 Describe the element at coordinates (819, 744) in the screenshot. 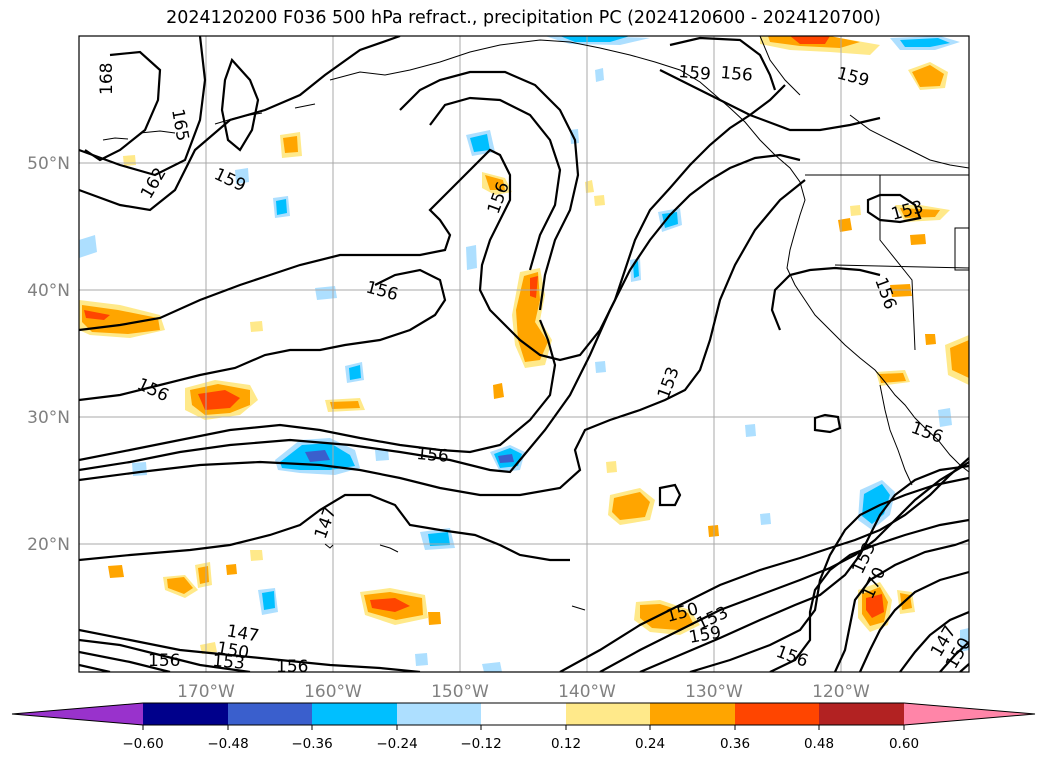

I see `colorbar-tick-label: 0.48` at that location.